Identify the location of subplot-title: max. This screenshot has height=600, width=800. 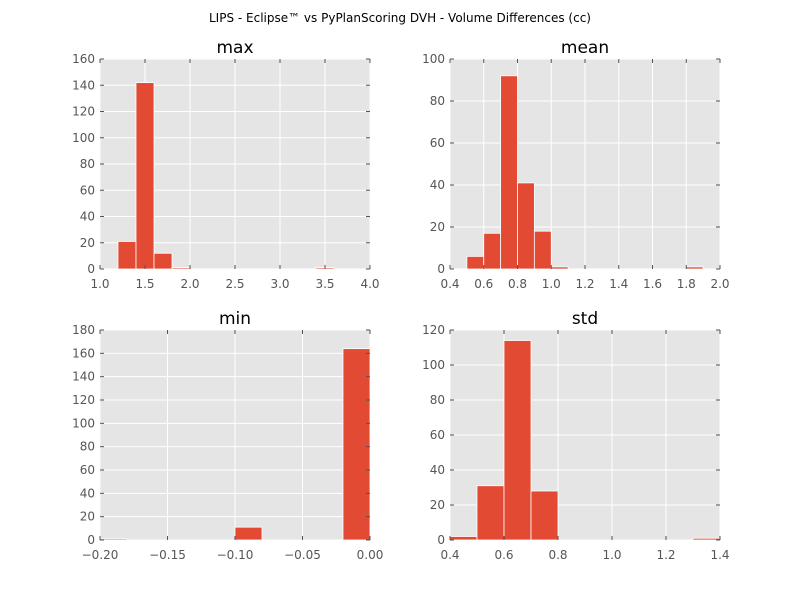
(234, 48).